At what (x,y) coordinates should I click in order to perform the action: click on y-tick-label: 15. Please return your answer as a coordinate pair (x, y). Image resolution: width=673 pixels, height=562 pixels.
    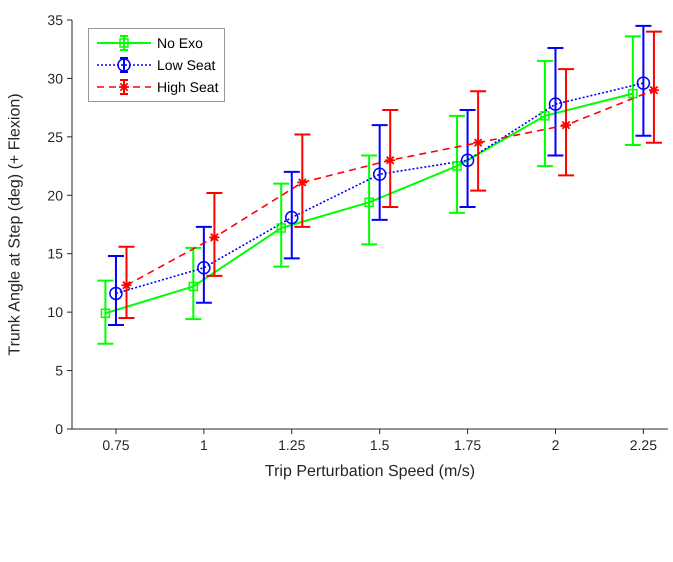
    Looking at the image, I should click on (55, 254).